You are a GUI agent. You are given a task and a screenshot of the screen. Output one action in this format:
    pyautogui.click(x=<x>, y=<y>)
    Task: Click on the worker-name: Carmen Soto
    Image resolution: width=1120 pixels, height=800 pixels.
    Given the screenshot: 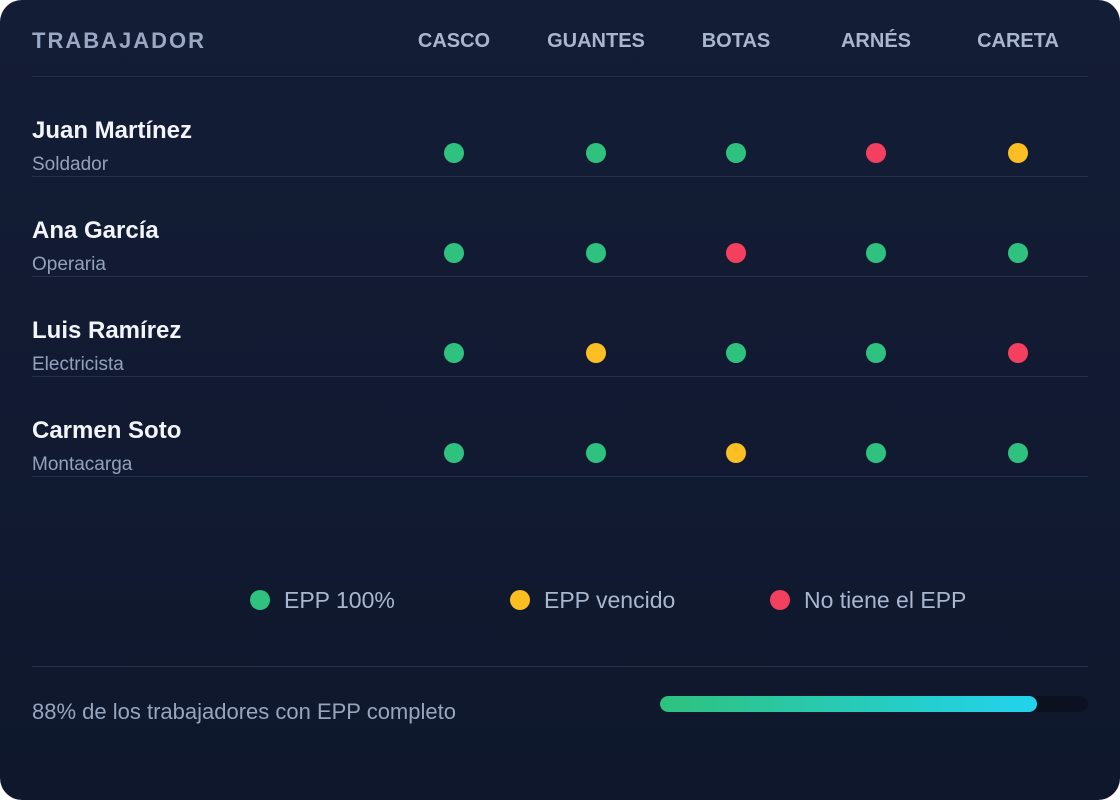 What is the action you would take?
    pyautogui.click(x=107, y=430)
    